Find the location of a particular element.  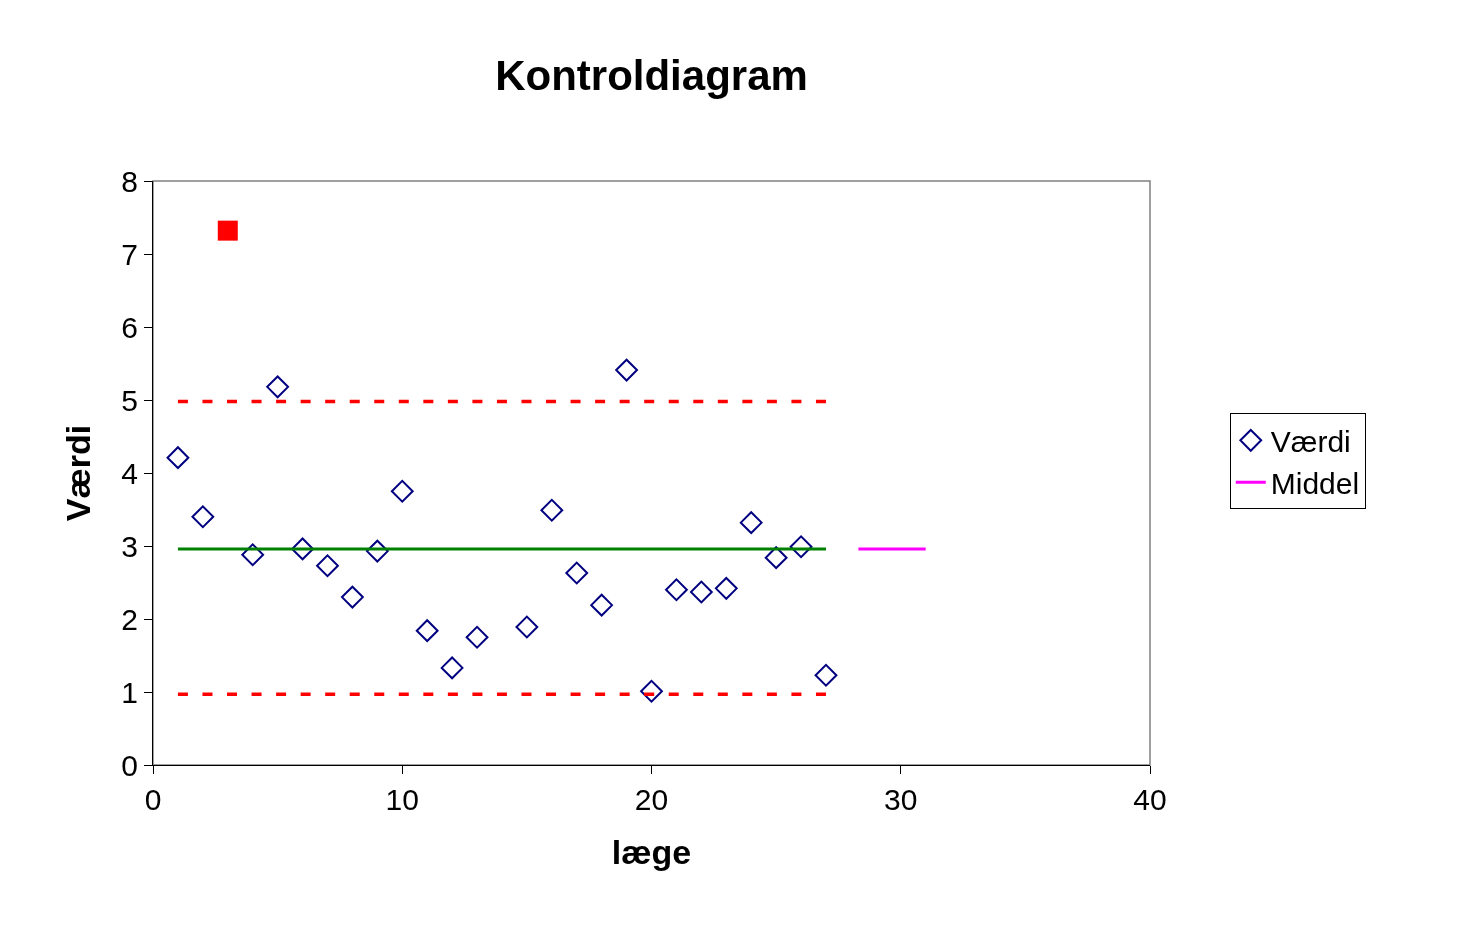

y-tick-label: 7 is located at coordinates (129, 254).